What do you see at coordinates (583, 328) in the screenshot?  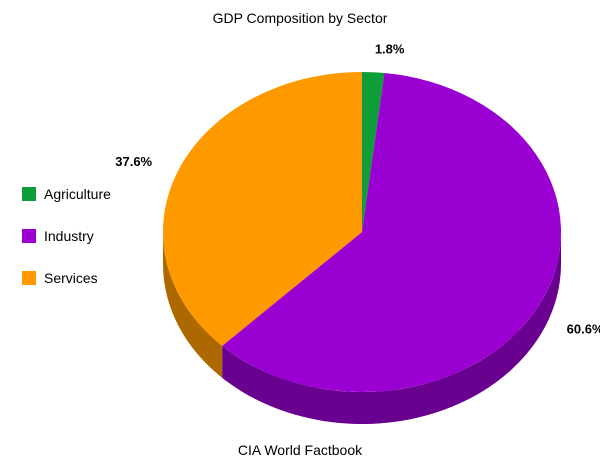 I see `data-label-industry: 60.6%` at bounding box center [583, 328].